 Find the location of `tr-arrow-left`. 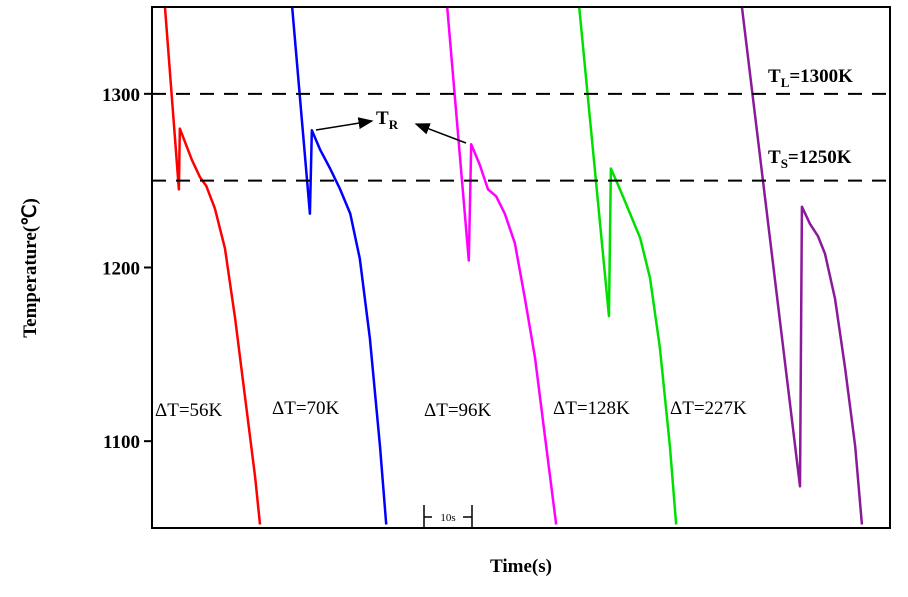

tr-arrow-left is located at coordinates (344, 124).